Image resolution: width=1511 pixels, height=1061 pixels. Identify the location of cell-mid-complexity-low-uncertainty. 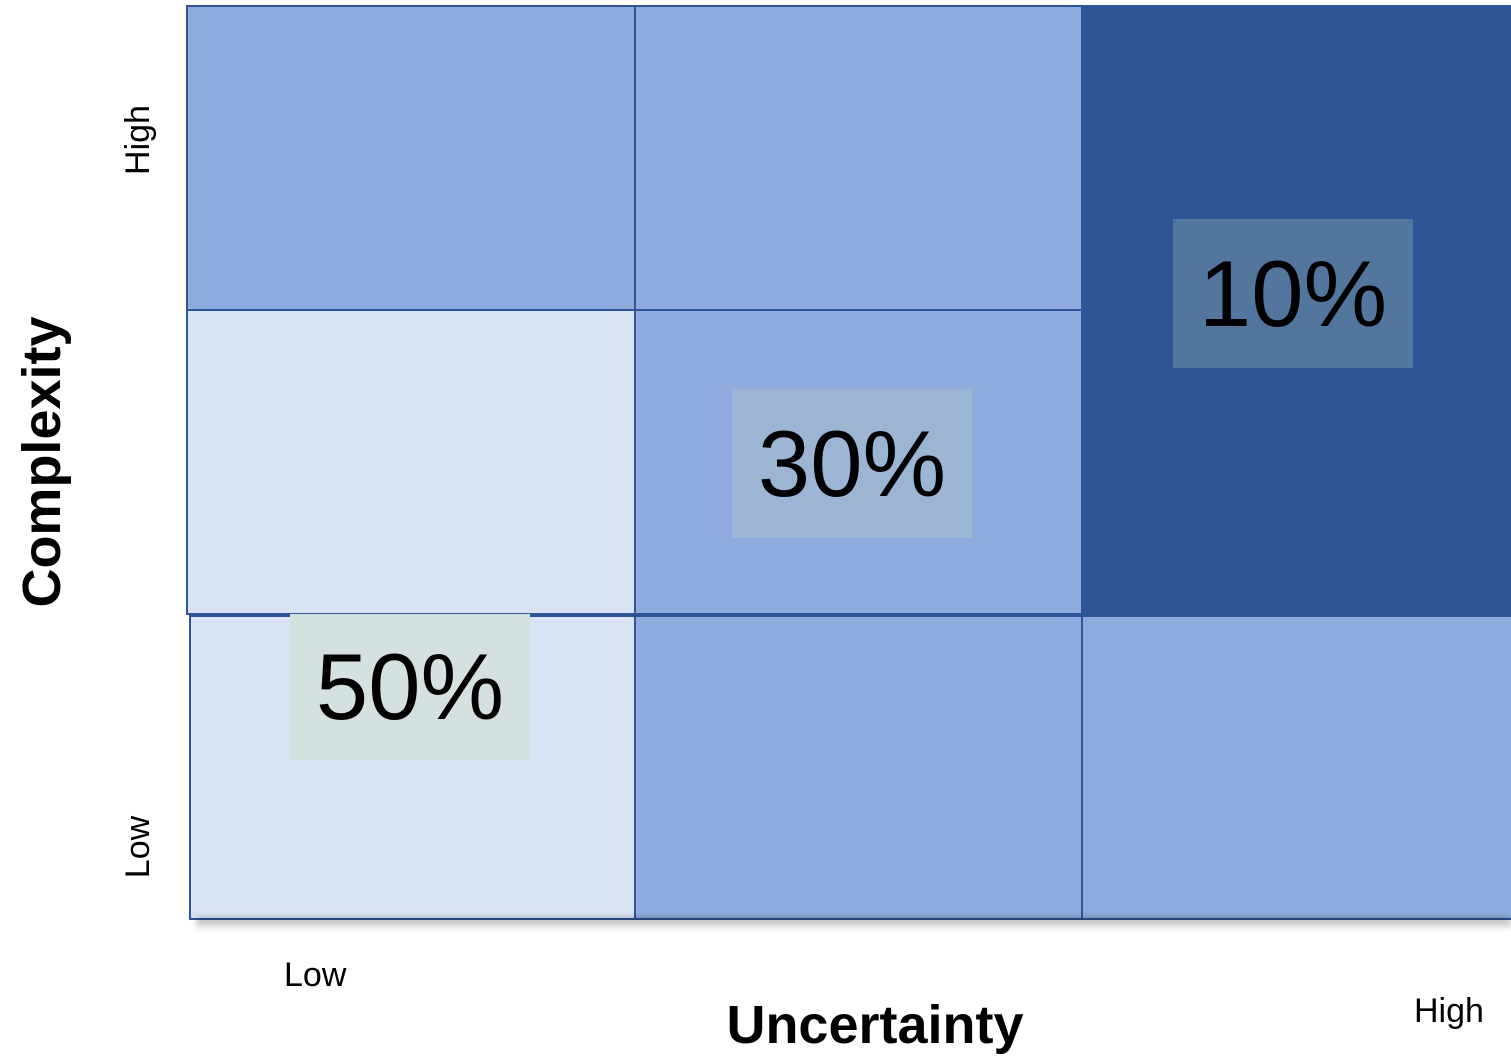
(411, 462).